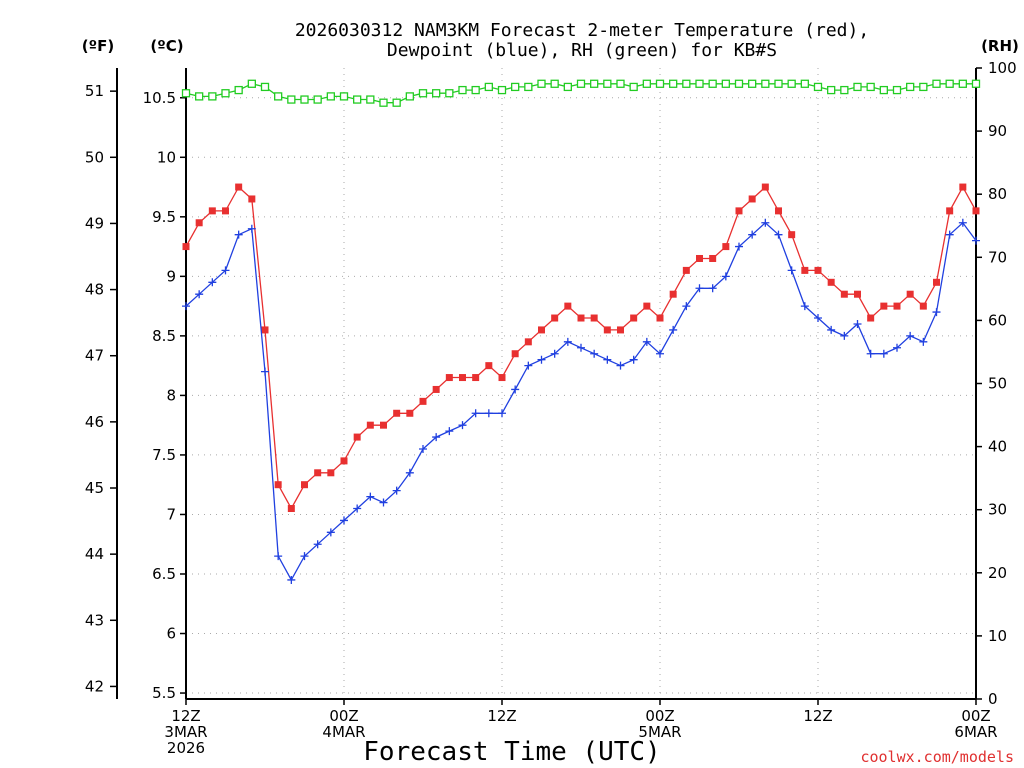  Describe the element at coordinates (582, 50) in the screenshot. I see `chart-title-line2: Dewpoint (blue), RH (green) for KB#S` at that location.